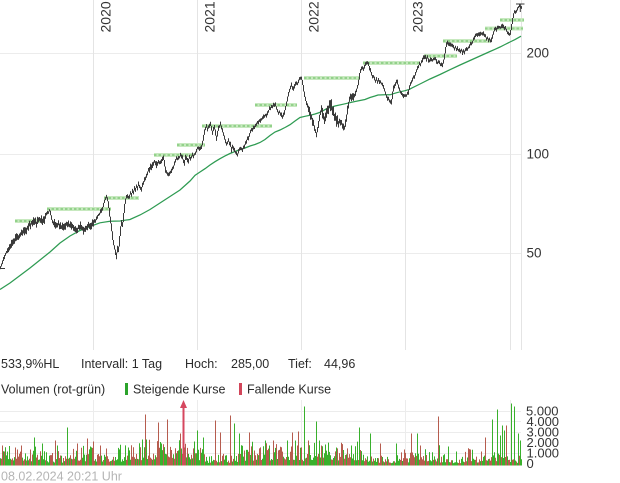  Describe the element at coordinates (250, 364) in the screenshot. I see `svg-text: 285,00` at that location.